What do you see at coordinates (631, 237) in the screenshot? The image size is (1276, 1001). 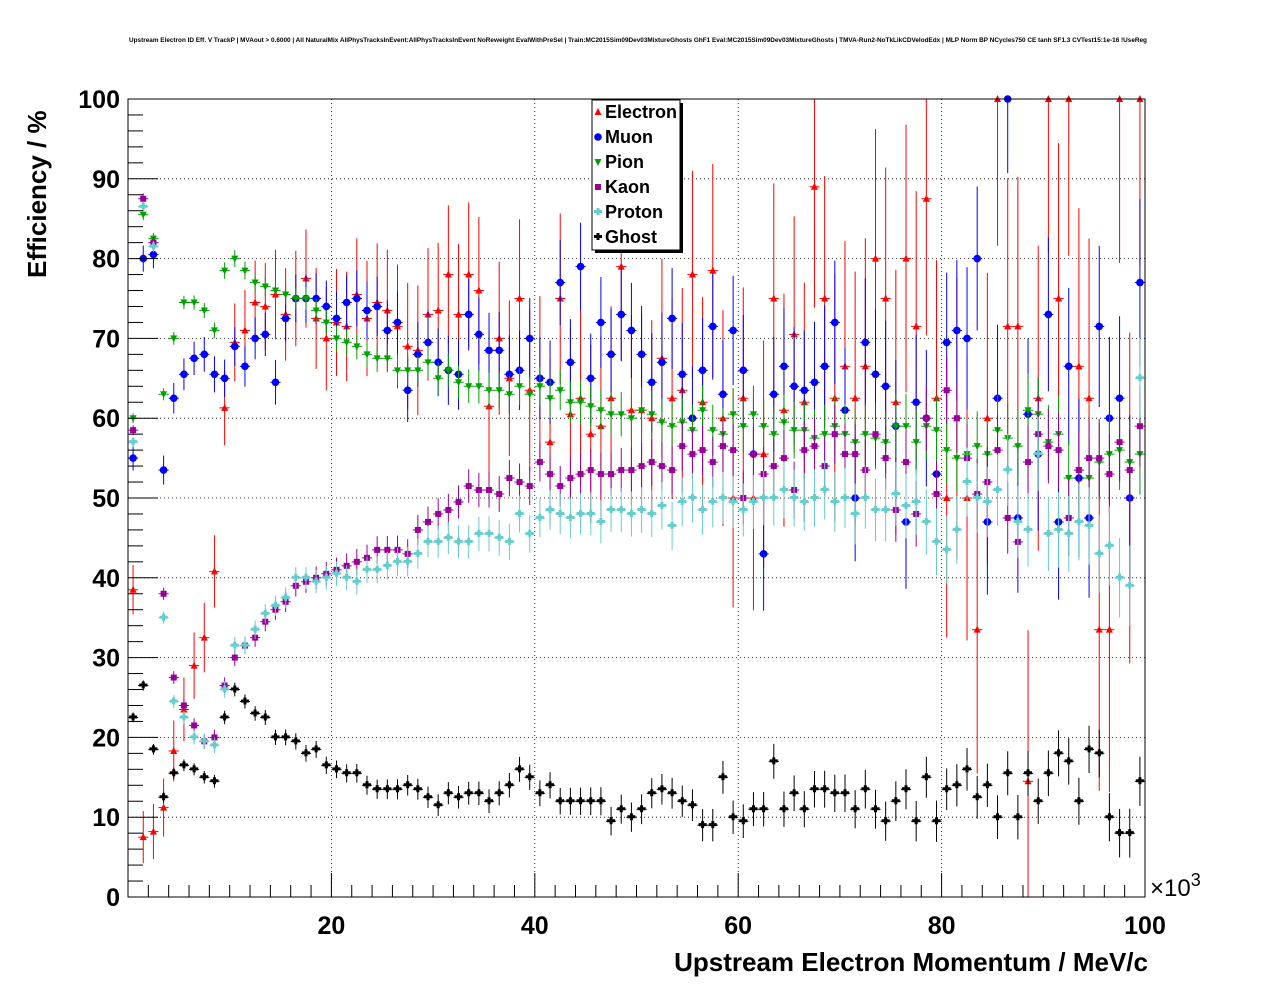 I see `legend-label: Ghost` at bounding box center [631, 237].